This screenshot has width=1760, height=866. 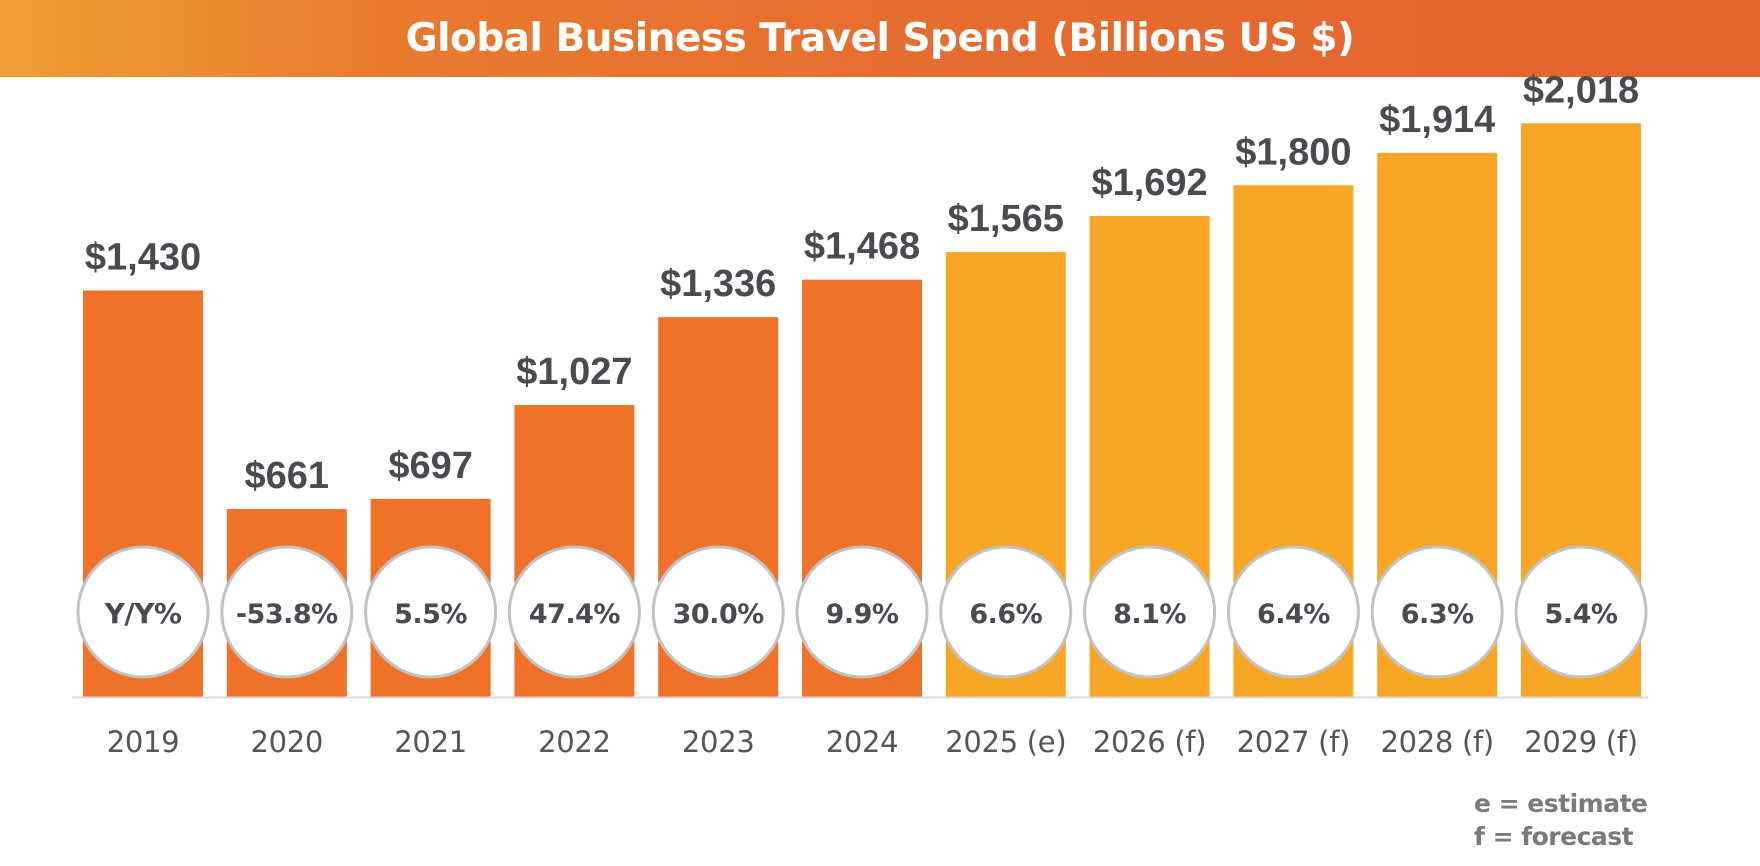 What do you see at coordinates (1437, 120) in the screenshot?
I see `data-label: $1,914` at bounding box center [1437, 120].